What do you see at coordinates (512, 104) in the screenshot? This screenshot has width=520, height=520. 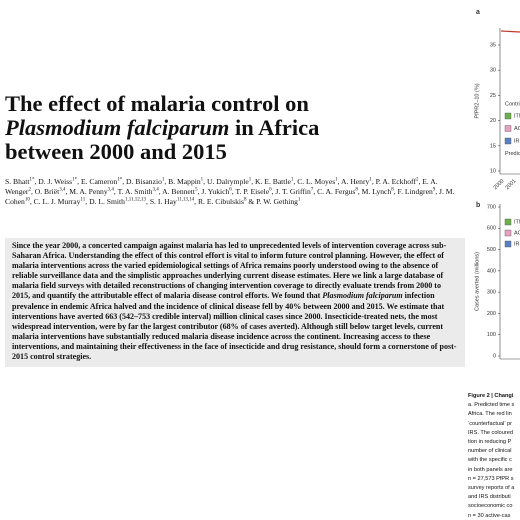 I see `legend-title: Contrib` at bounding box center [512, 104].